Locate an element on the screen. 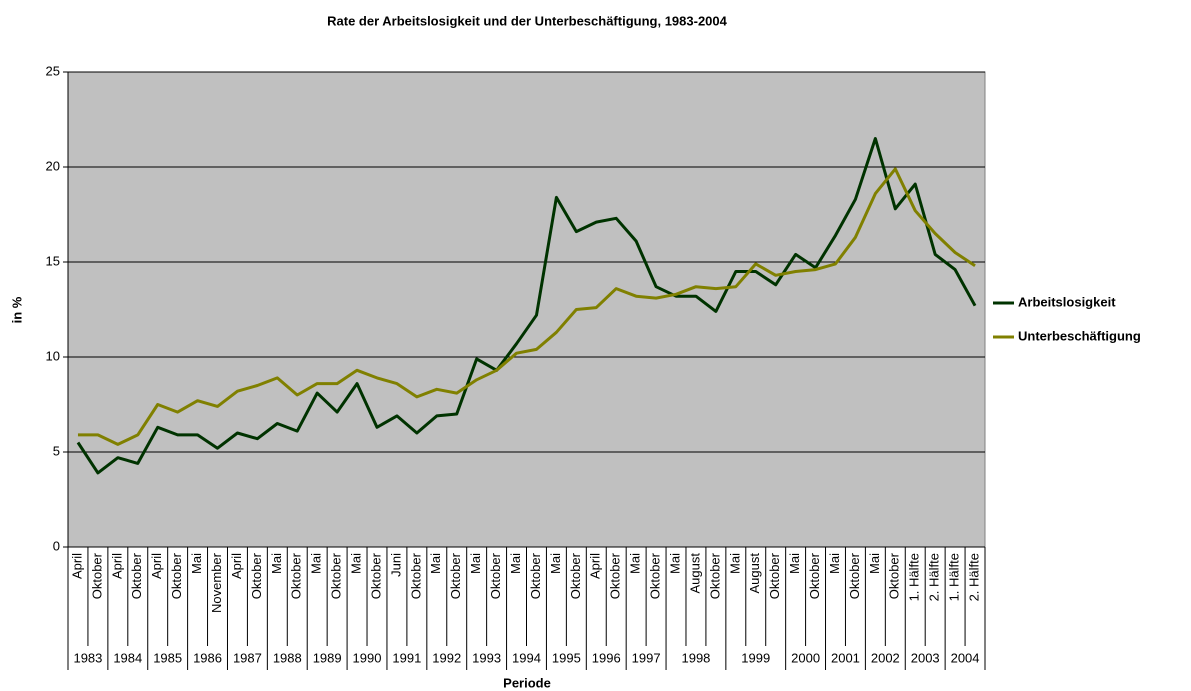 The height and width of the screenshot is (691, 1191). x-group-label: 1989 is located at coordinates (327, 657).